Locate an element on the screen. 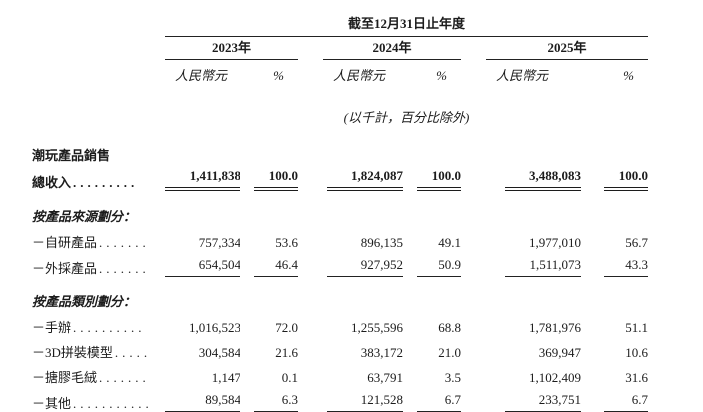  value-cell: 100.0 is located at coordinates (269, 177).